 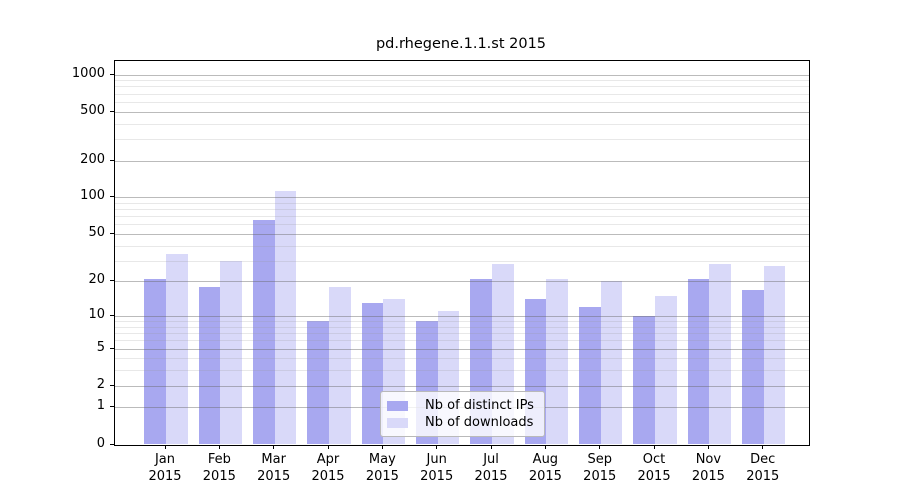 What do you see at coordinates (209, 365) in the screenshot?
I see `bar-distinct-ips-feb` at bounding box center [209, 365].